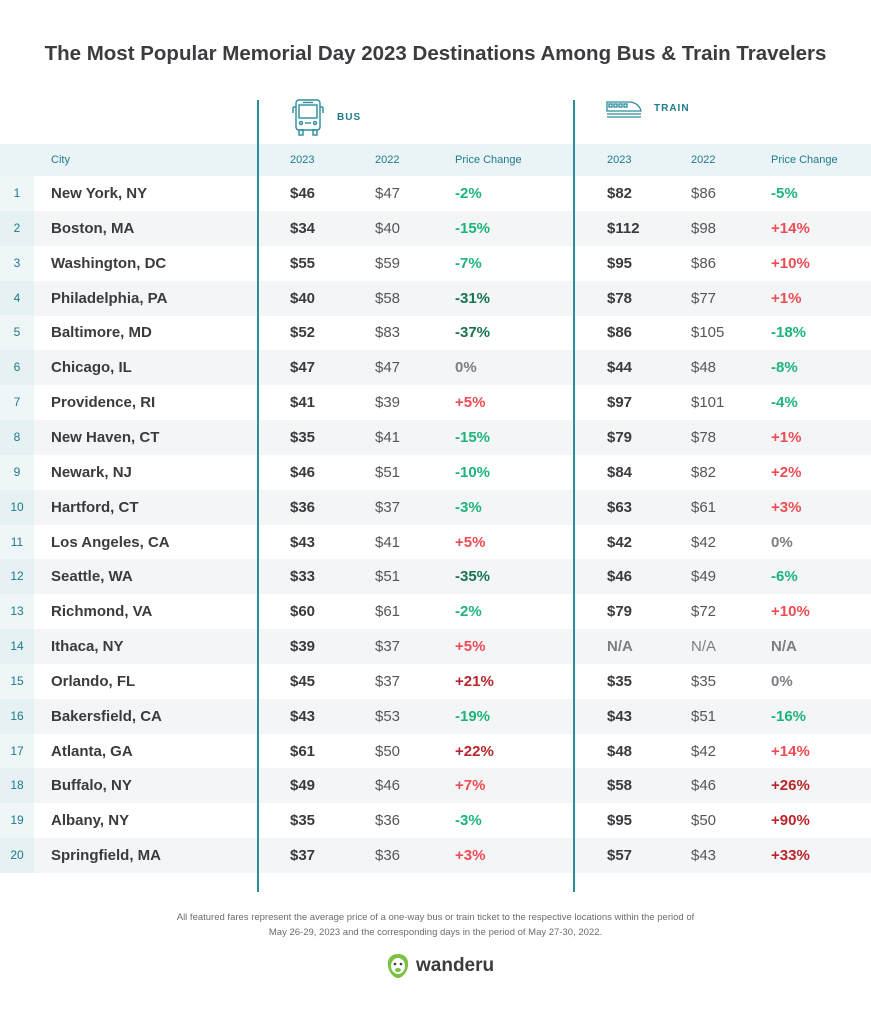 The height and width of the screenshot is (1024, 871). Describe the element at coordinates (704, 716) in the screenshot. I see `train-2022-cell: $51` at that location.